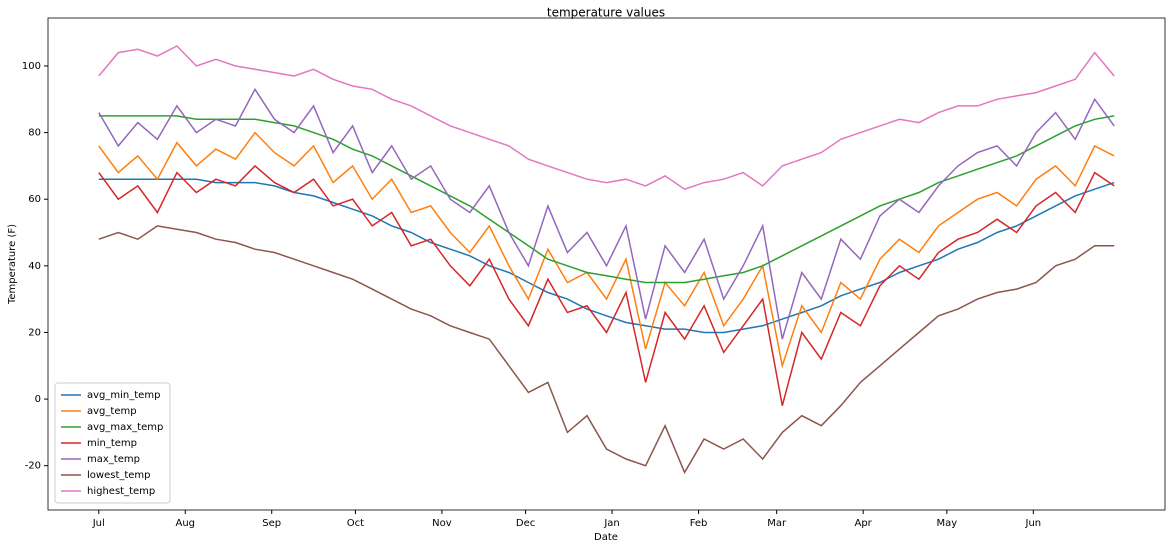 The height and width of the screenshot is (550, 1172). What do you see at coordinates (863, 523) in the screenshot?
I see `x-tick-label: Apr` at bounding box center [863, 523].